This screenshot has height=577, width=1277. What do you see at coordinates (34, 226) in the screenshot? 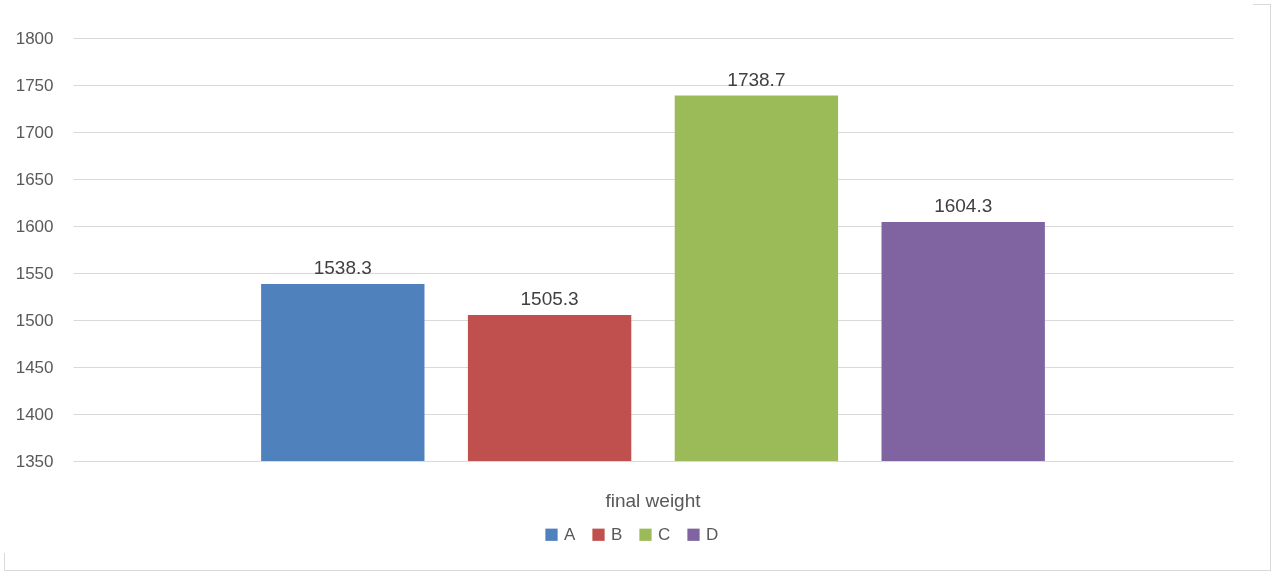
I see `y-tick-label: 1600` at bounding box center [34, 226].